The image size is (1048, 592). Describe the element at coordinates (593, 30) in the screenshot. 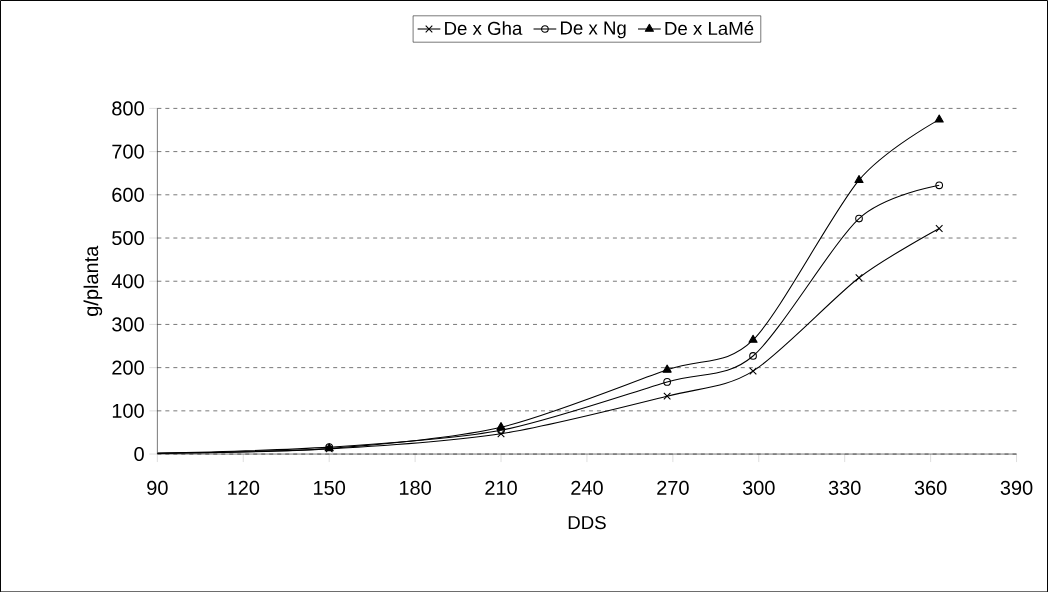

I see `legend-label: De x Ng` at that location.